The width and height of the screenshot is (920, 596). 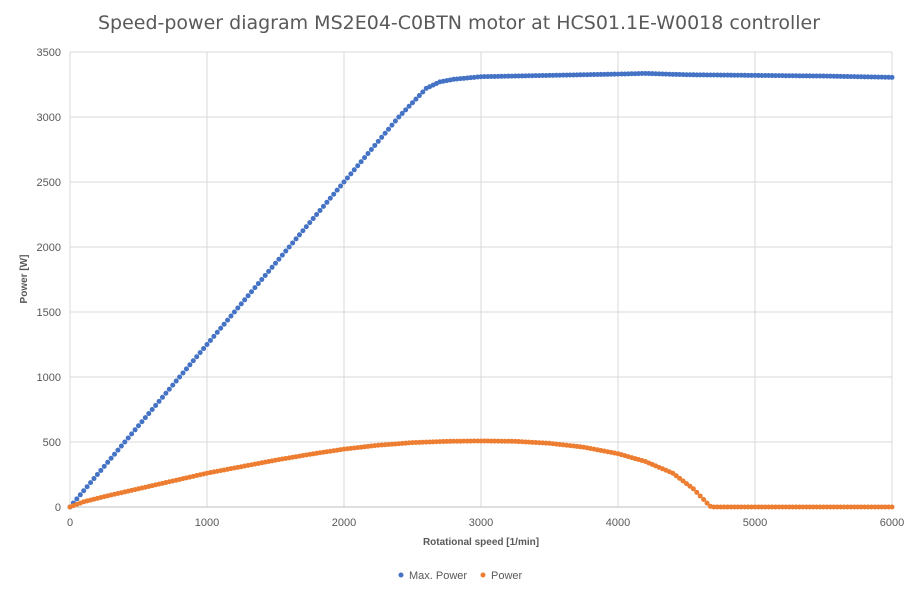 I want to click on x-axis-title: Rotational speed [1/min], so click(x=481, y=542).